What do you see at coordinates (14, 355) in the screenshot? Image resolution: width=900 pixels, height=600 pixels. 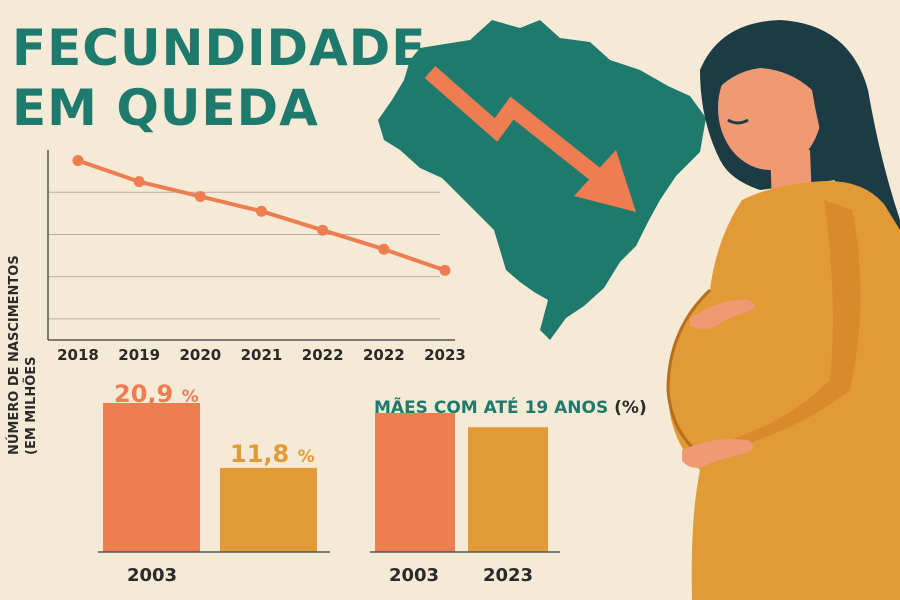 I see `y-axis-label-line-1: NÚMERO DE NASCIMENTOS` at bounding box center [14, 355].